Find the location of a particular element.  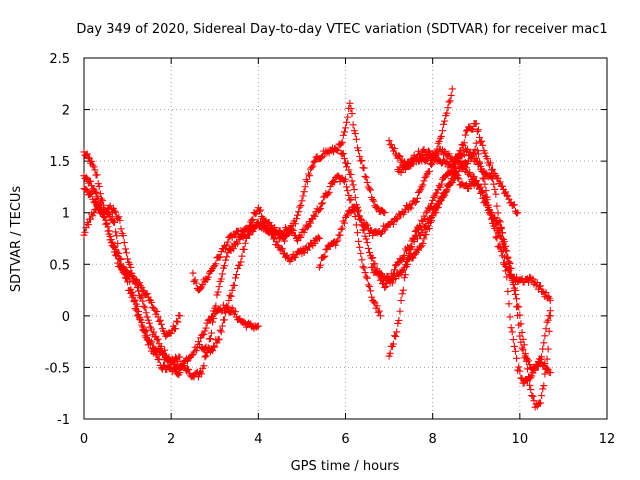

x-tick-label: 10 is located at coordinates (520, 439).